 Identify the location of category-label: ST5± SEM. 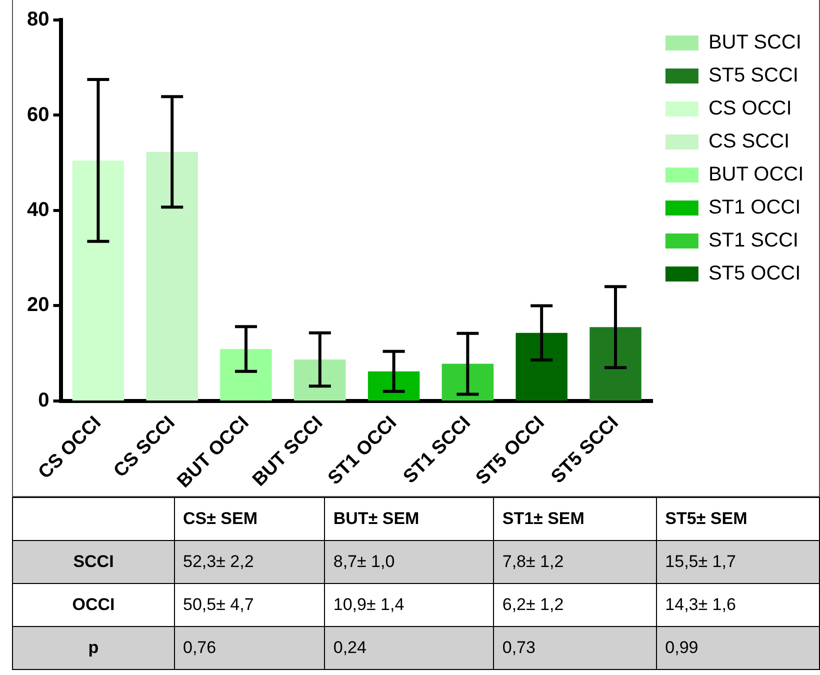
(738, 519).